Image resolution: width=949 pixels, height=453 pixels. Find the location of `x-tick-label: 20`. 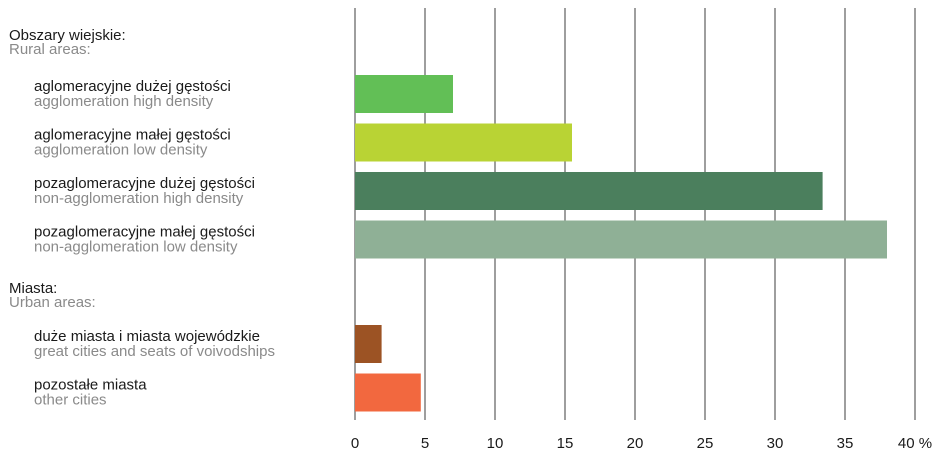

x-tick-label: 20 is located at coordinates (635, 443).